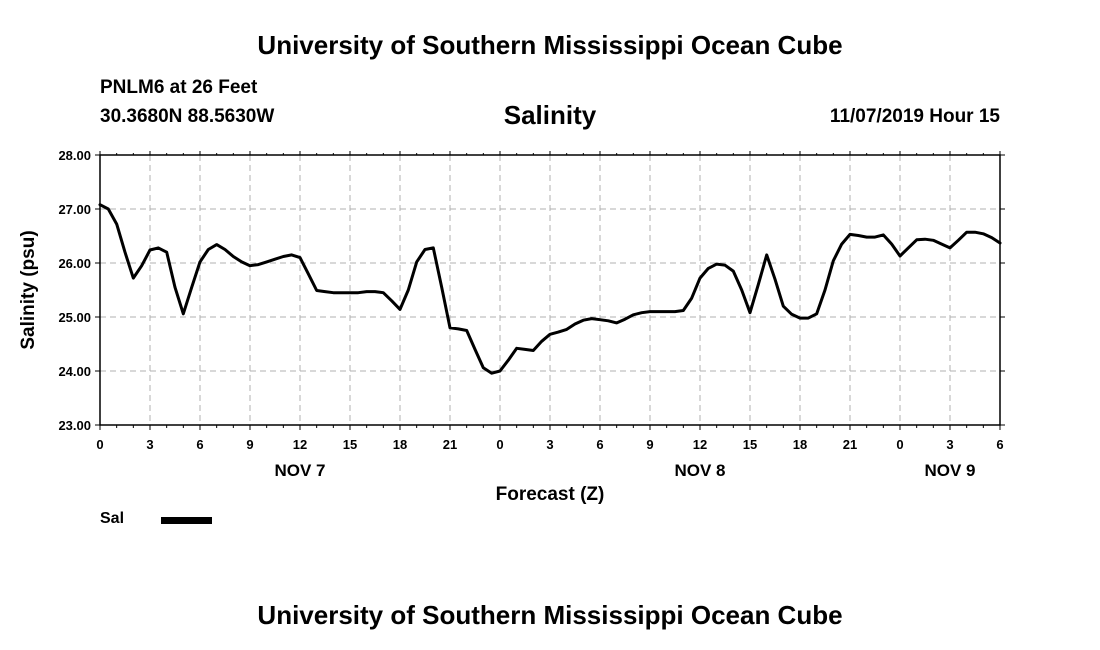 The image size is (1100, 650). I want to click on day-label: NOV 8, so click(699, 470).